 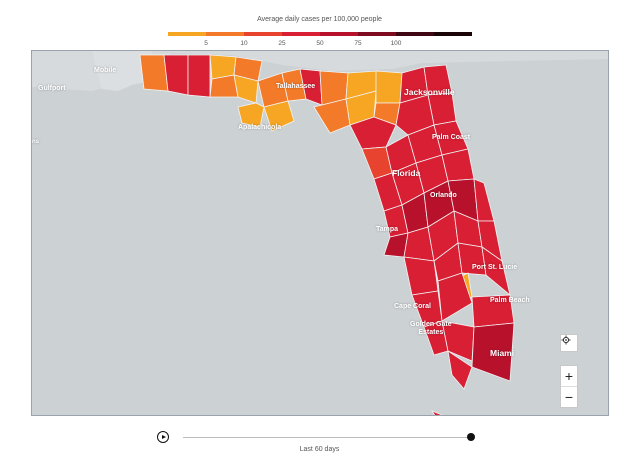 I want to click on legend-tick-label: 25, so click(x=282, y=43).